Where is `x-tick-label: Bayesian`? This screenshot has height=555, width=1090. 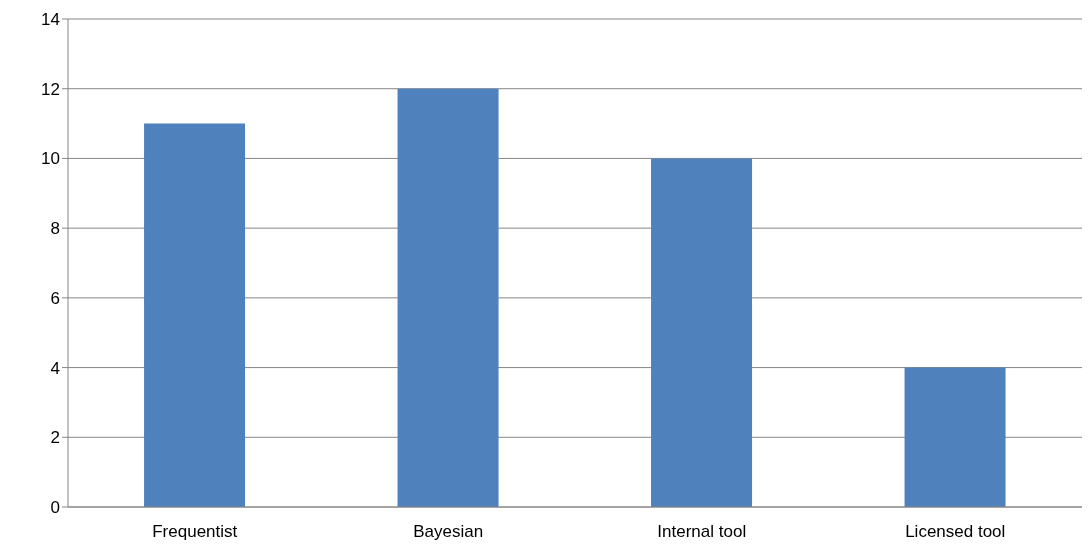
x-tick-label: Bayesian is located at coordinates (448, 532).